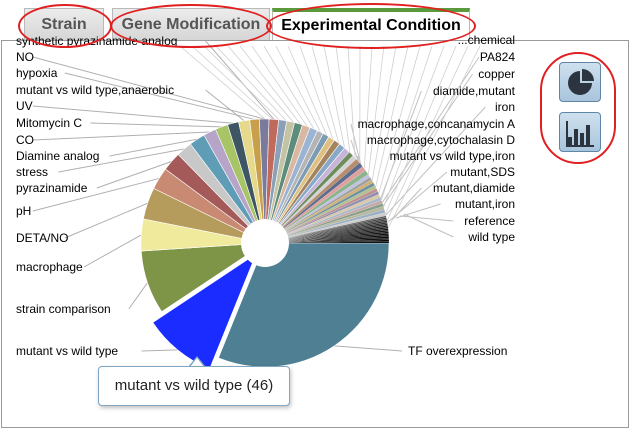  I want to click on tab-strain: Strain, so click(64, 24).